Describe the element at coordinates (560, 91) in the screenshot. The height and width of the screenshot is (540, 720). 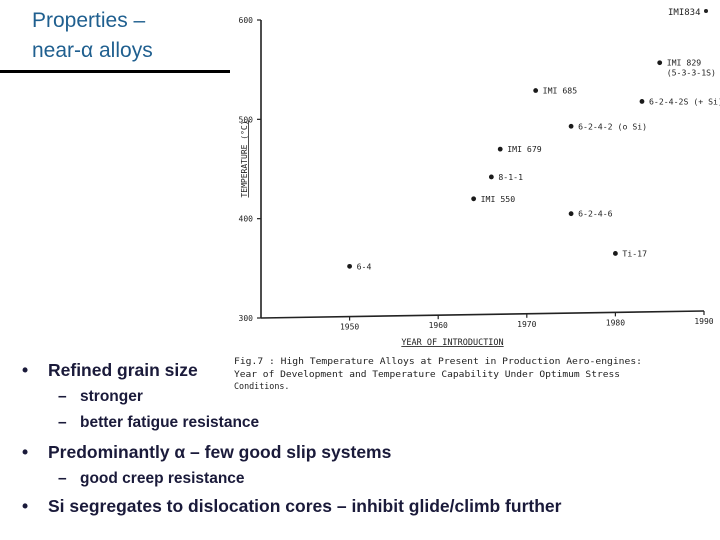
I see `data-point-label: IMI 685` at that location.